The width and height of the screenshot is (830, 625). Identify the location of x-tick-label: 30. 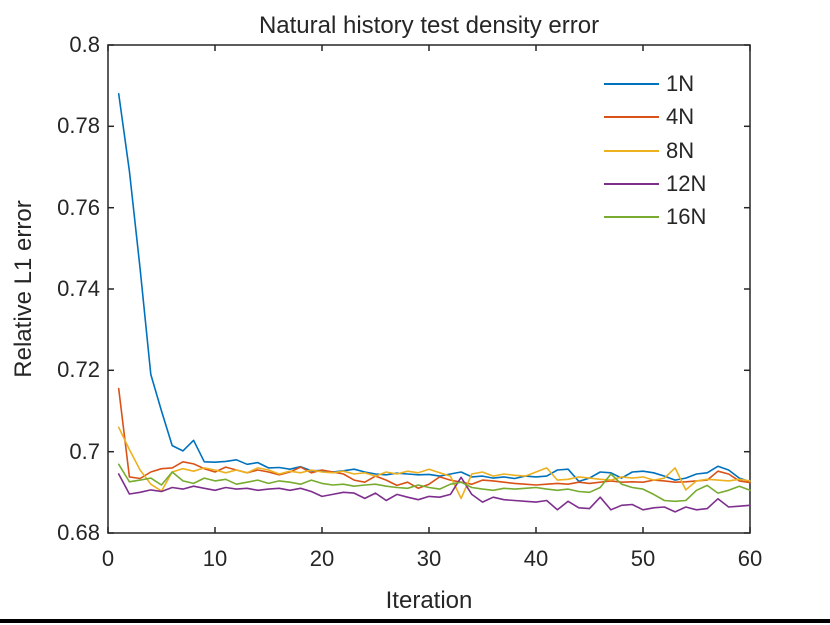
(429, 558).